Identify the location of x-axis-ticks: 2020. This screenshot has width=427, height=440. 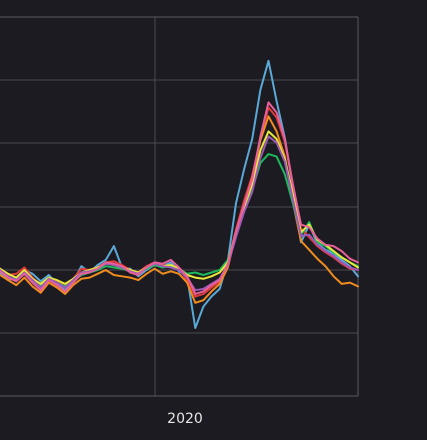
(185, 419).